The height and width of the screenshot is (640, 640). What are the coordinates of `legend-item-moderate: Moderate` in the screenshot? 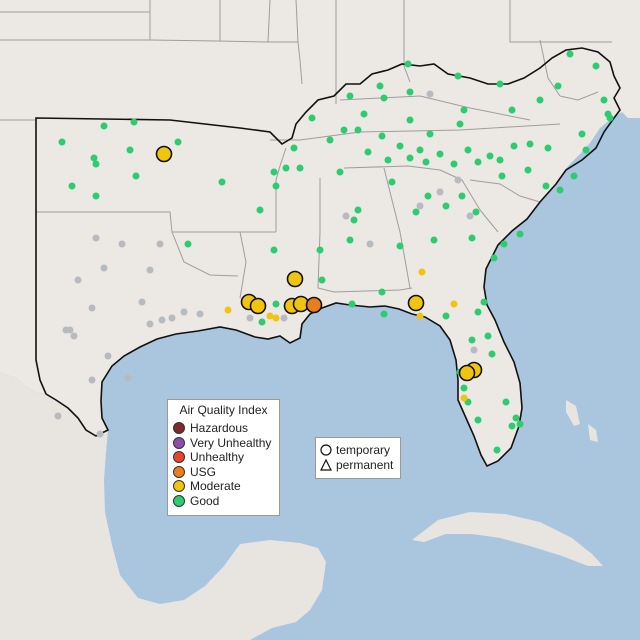 It's located at (207, 486).